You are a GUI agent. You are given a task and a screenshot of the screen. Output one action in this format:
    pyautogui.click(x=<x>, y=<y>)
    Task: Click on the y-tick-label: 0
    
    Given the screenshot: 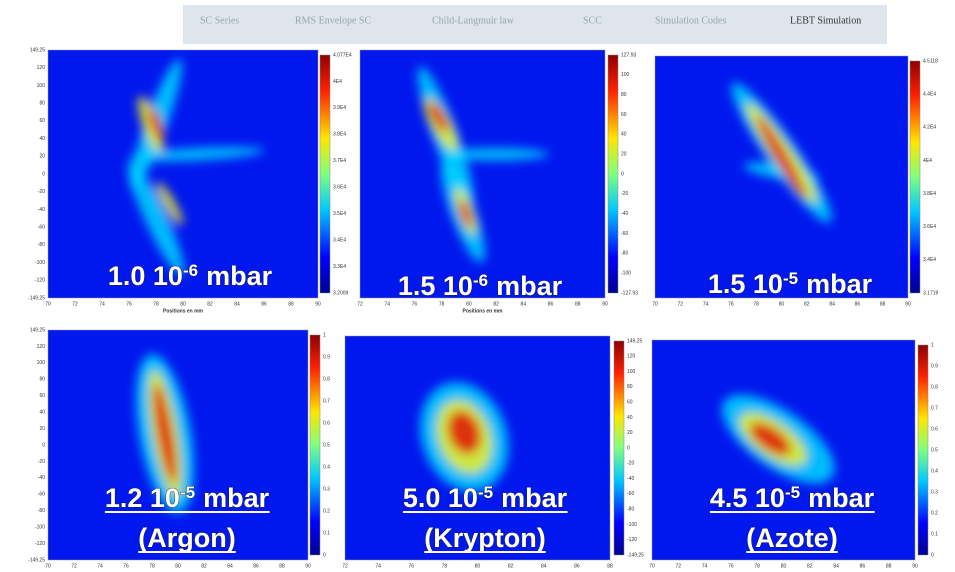 What is the action you would take?
    pyautogui.click(x=43, y=174)
    